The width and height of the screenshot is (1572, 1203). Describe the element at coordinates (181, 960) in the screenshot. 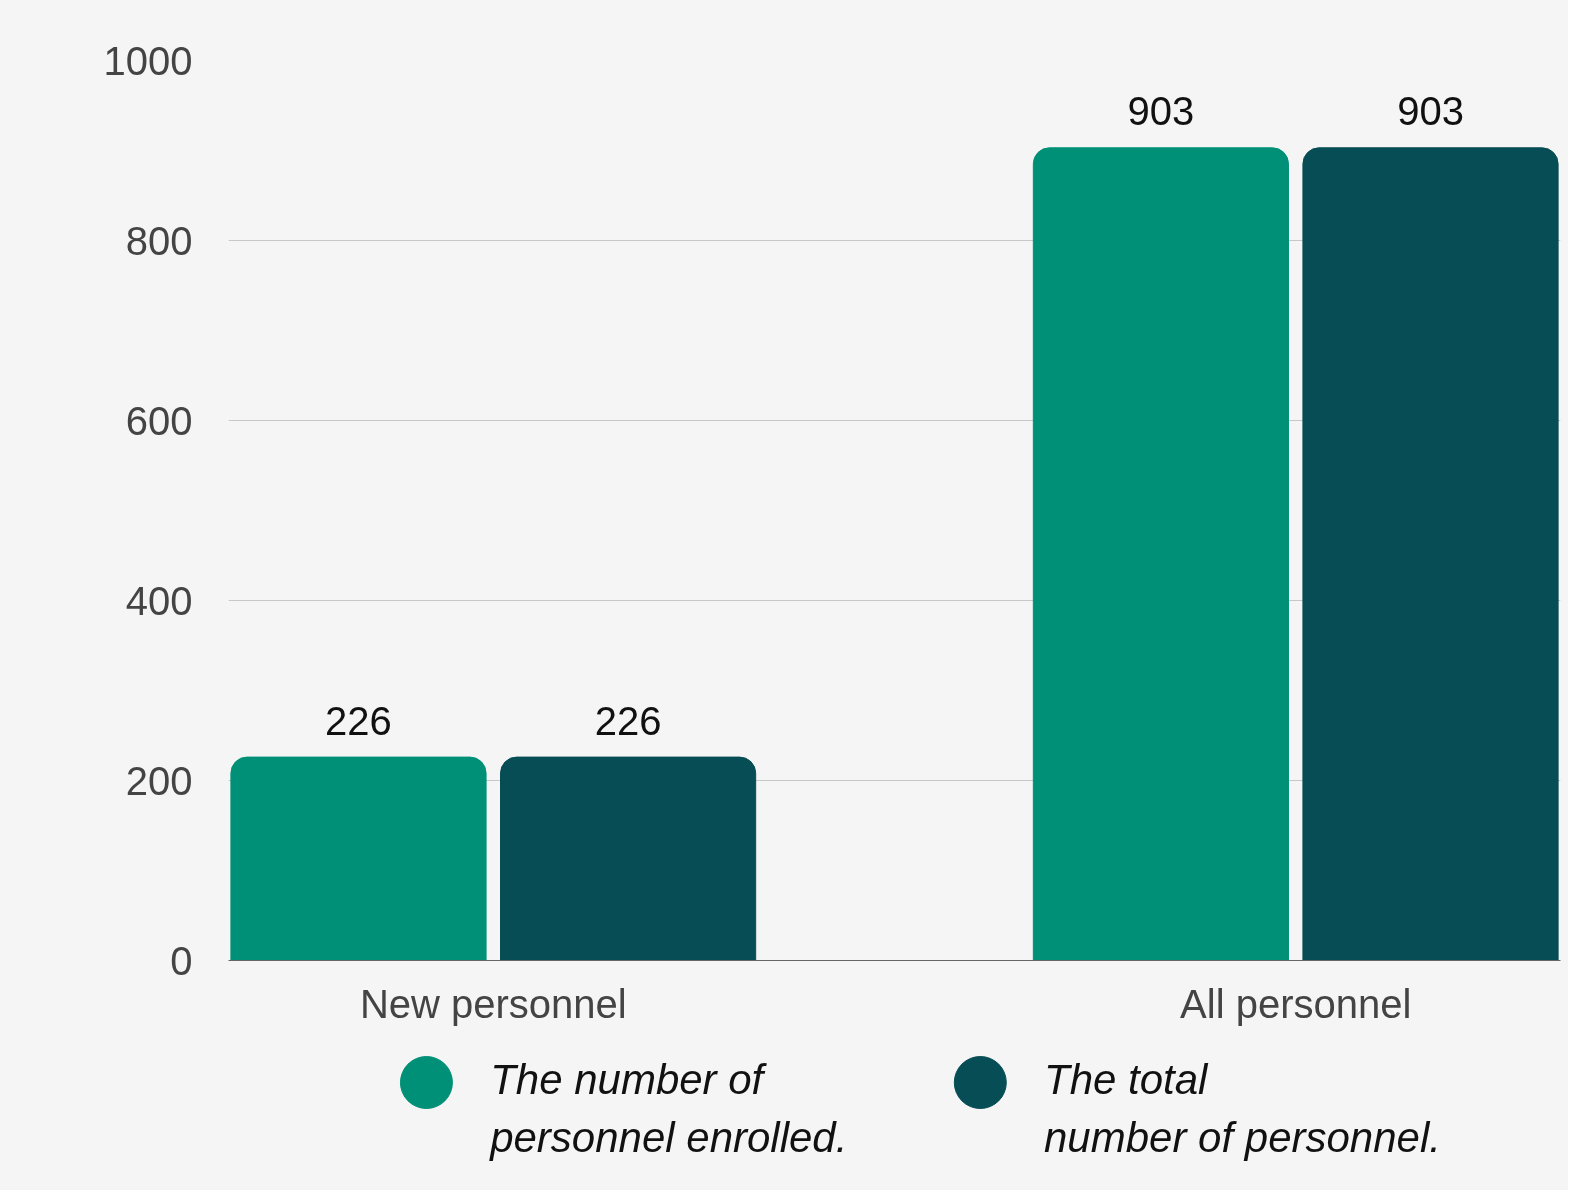

I see `y-tick-label: 0` at that location.